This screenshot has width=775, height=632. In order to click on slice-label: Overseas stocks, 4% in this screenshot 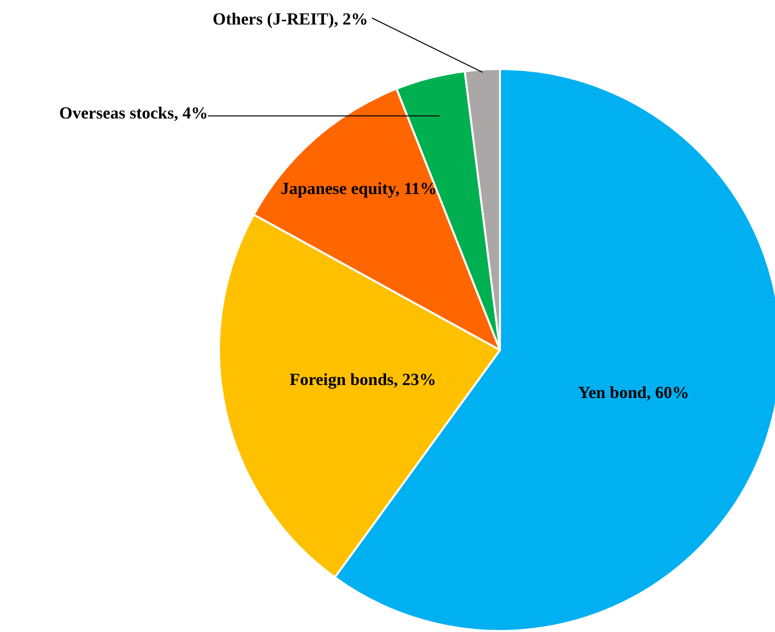, I will do `click(133, 112)`.